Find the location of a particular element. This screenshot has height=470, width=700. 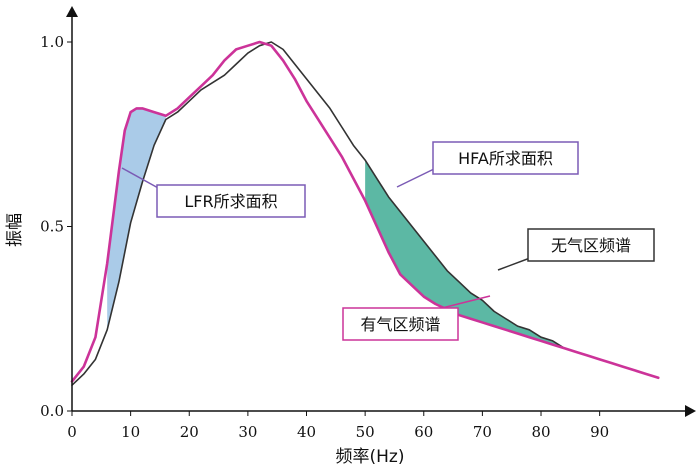

annotation-no-gas-box is located at coordinates (591, 245).